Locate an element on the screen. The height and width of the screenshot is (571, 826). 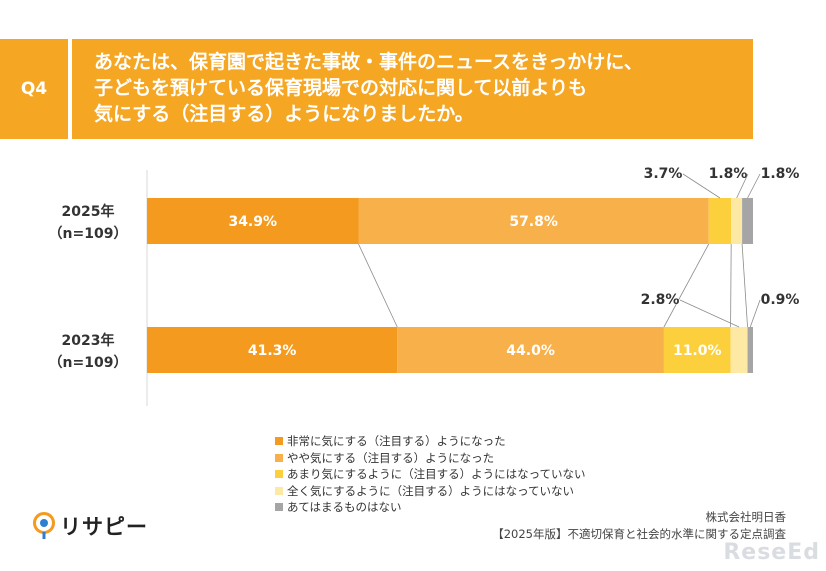
legend-label: 非常に気にする（注目する）ようになった is located at coordinates (396, 441).